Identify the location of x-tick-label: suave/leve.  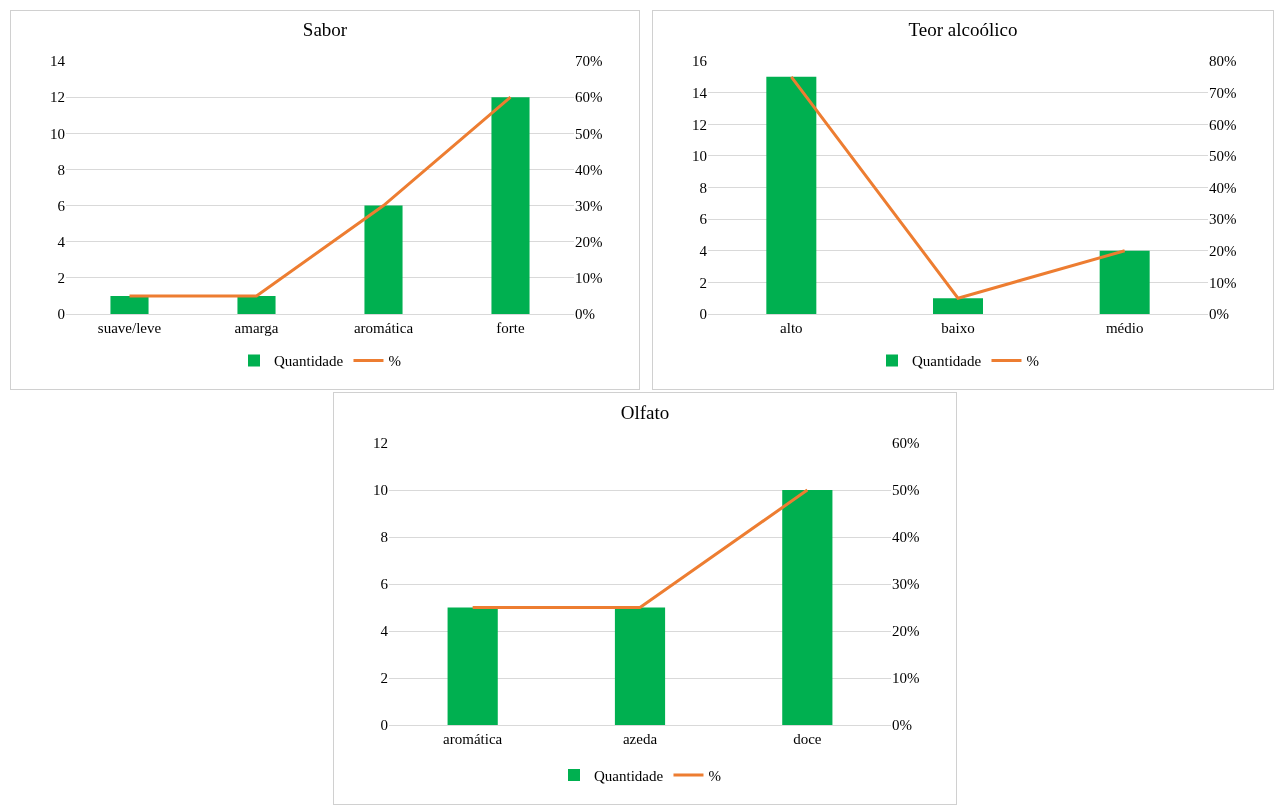
(129, 328).